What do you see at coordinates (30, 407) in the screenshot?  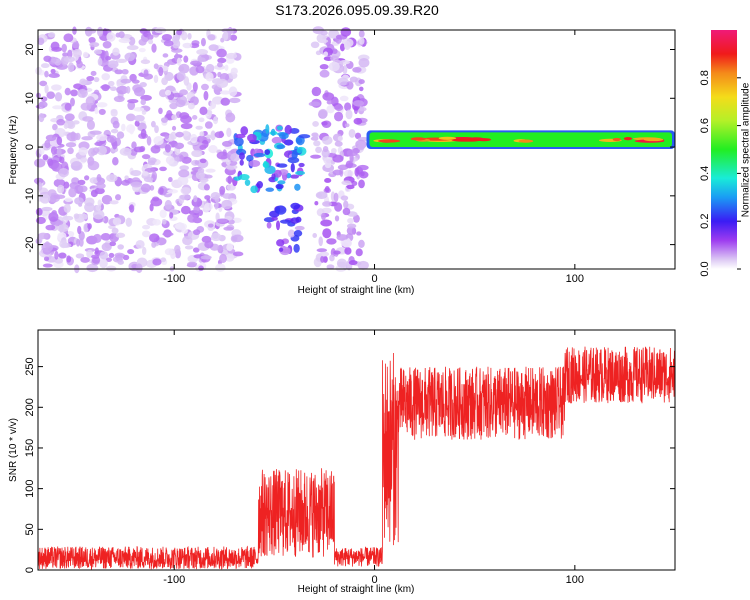 I see `snr-y-tick-label: 200` at bounding box center [30, 407].